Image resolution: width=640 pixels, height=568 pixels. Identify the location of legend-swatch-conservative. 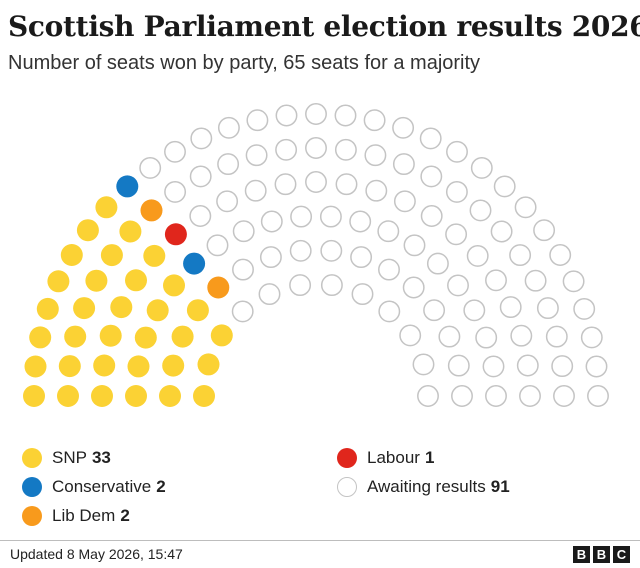
(32, 487).